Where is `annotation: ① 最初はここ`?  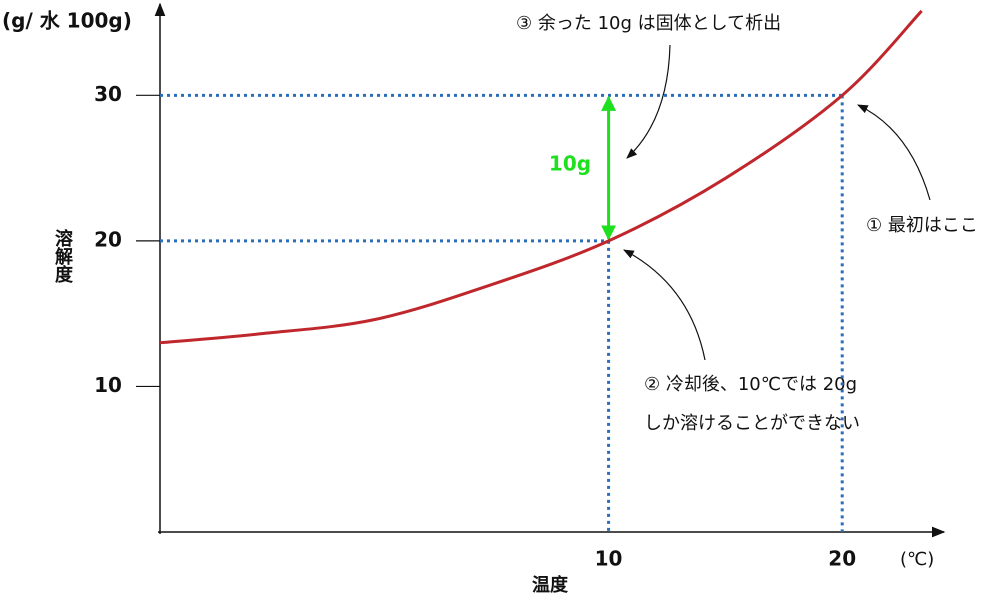
annotation: ① 最初はここ is located at coordinates (922, 225).